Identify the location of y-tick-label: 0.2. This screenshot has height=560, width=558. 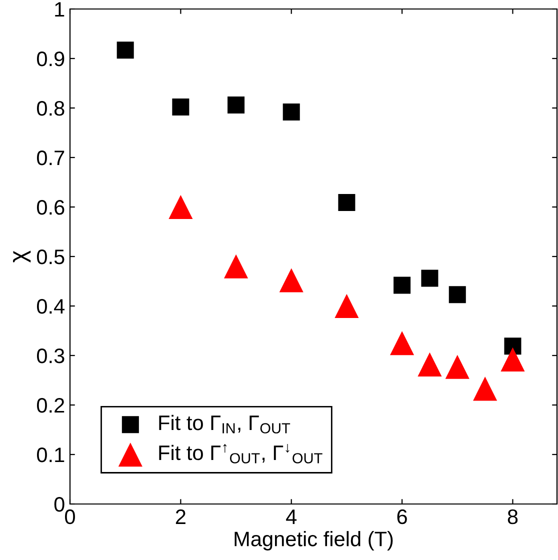
(50, 405).